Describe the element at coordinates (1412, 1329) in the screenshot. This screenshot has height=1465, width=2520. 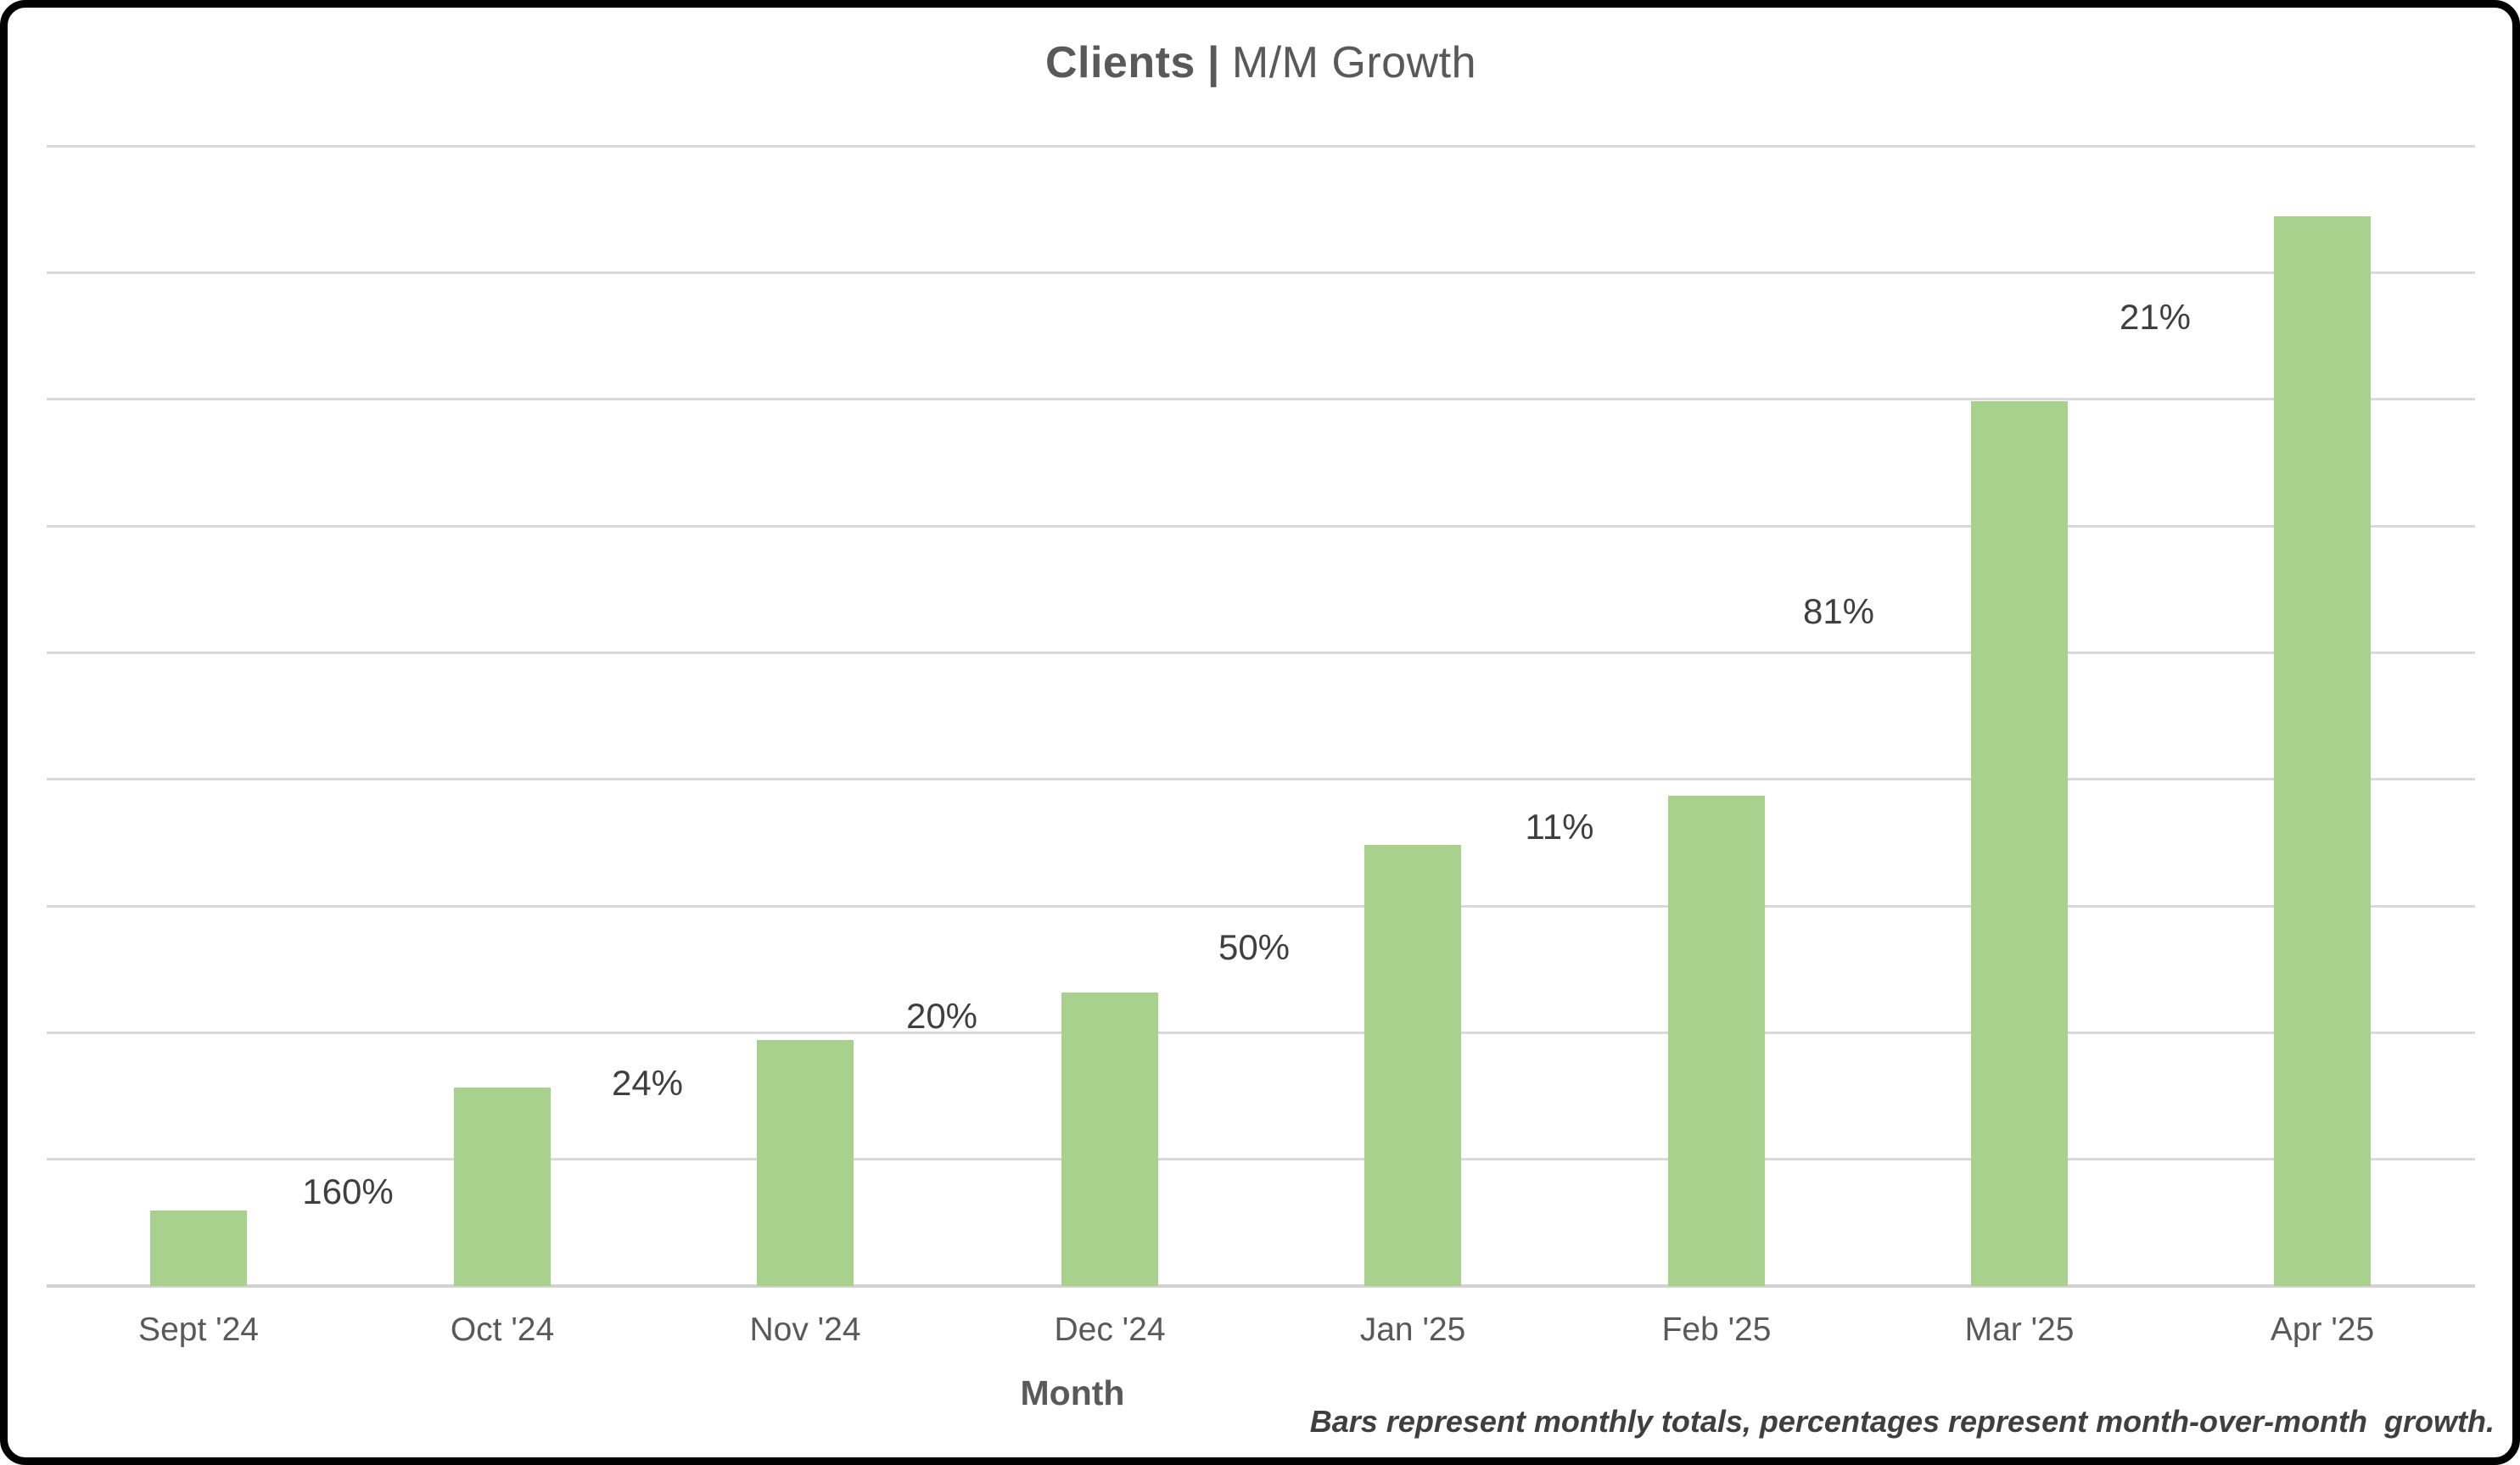
I see `x-tick-label: Jan '25` at that location.